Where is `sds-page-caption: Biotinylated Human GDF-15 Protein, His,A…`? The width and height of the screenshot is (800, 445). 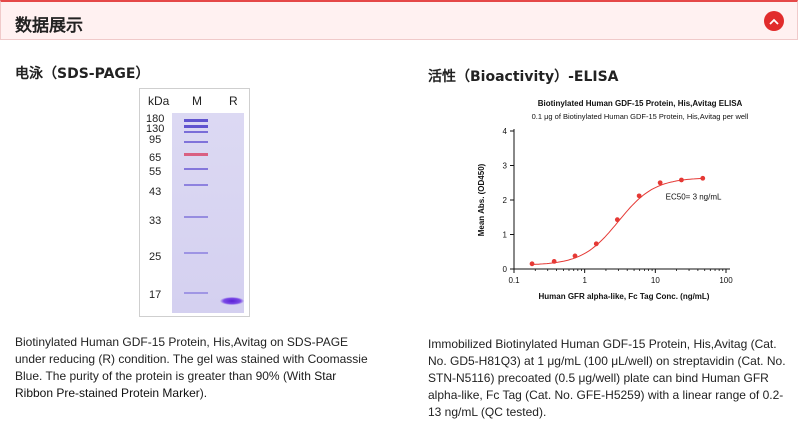 sds-page-caption: Biotinylated Human GDF-15 Protein, His,A… is located at coordinates (195, 368).